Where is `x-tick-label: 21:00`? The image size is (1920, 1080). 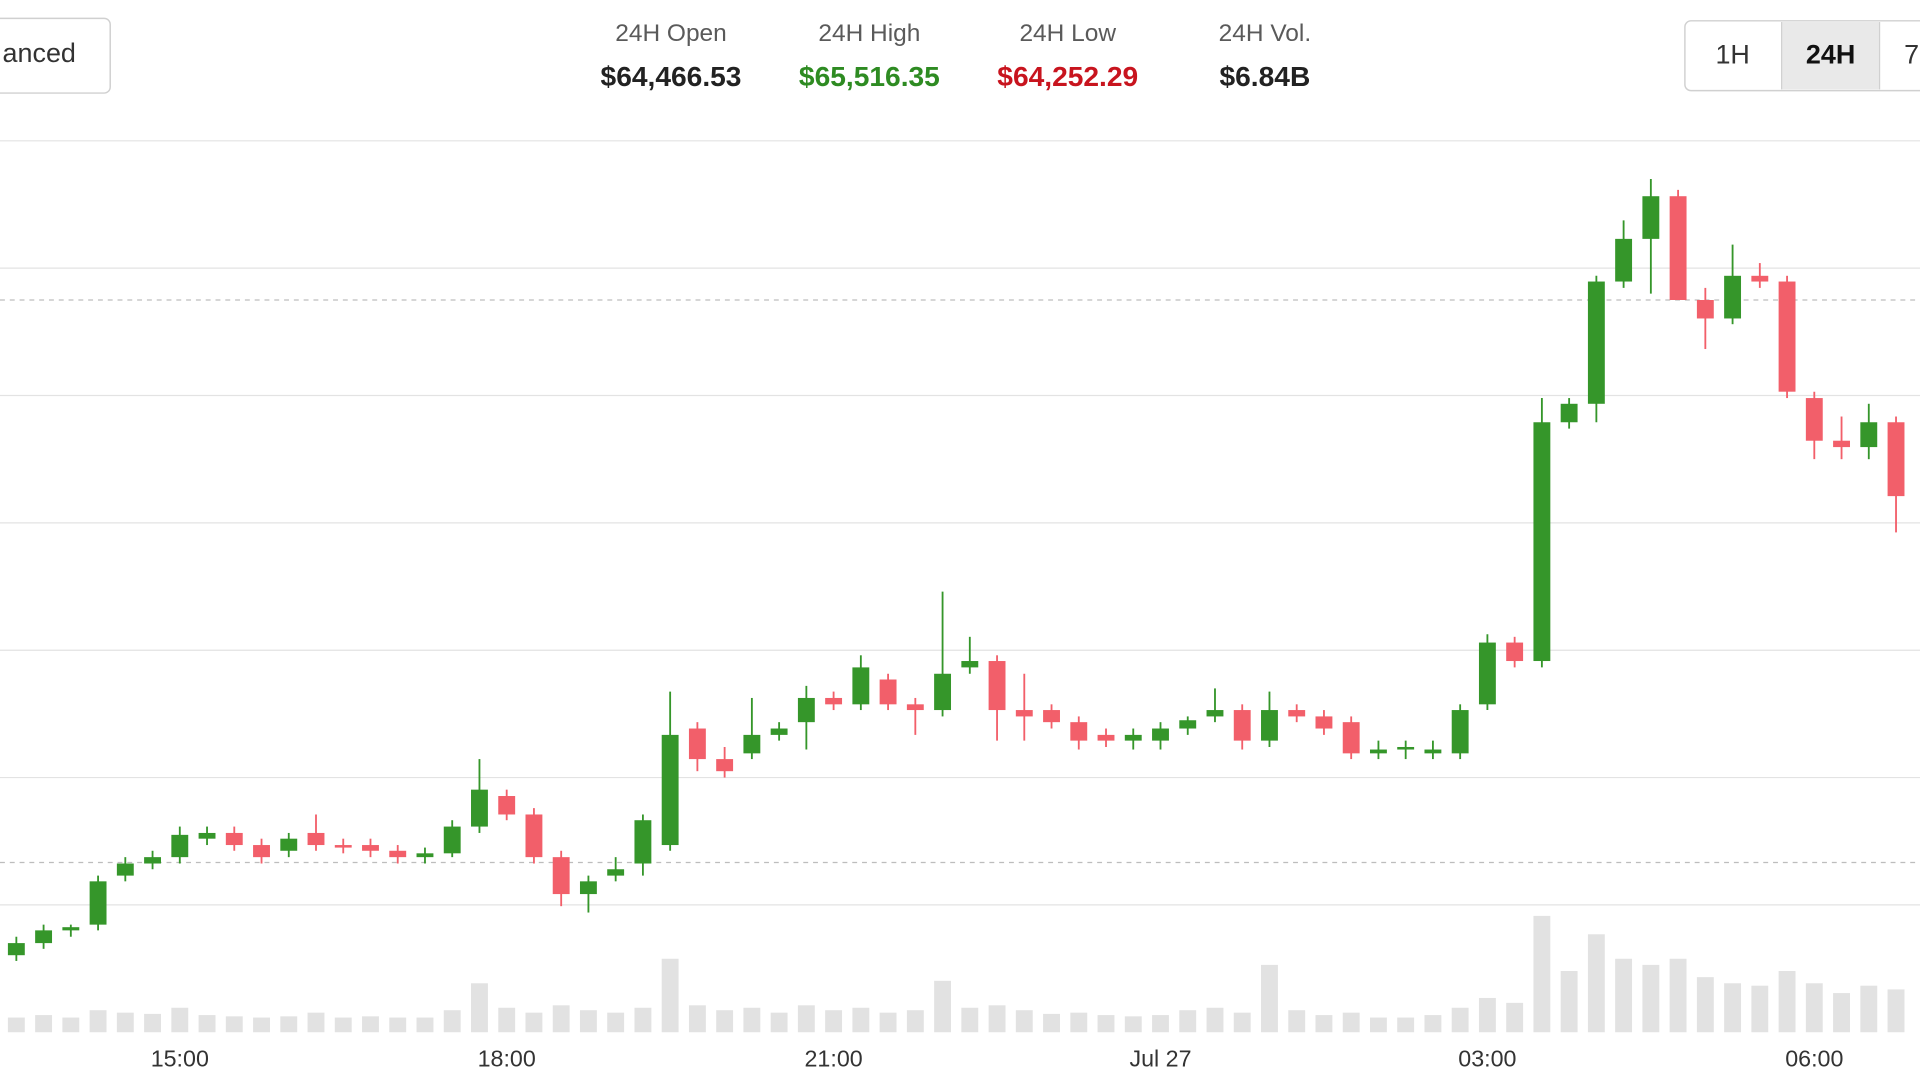 x-tick-label: 21:00 is located at coordinates (834, 1059).